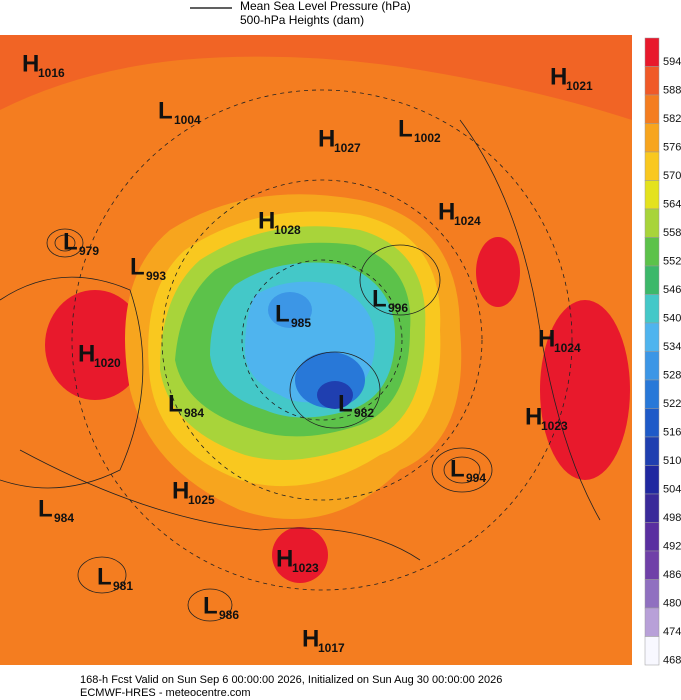 This screenshot has width=681, height=700. What do you see at coordinates (672, 262) in the screenshot?
I see `colorbar-label: 552` at bounding box center [672, 262].